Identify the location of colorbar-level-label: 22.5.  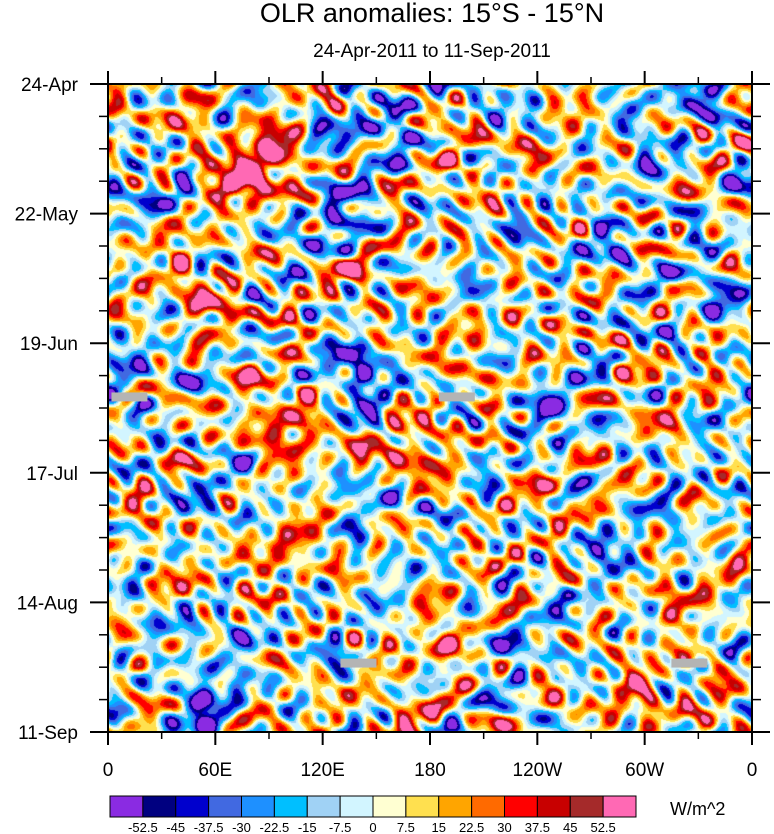
(471, 827).